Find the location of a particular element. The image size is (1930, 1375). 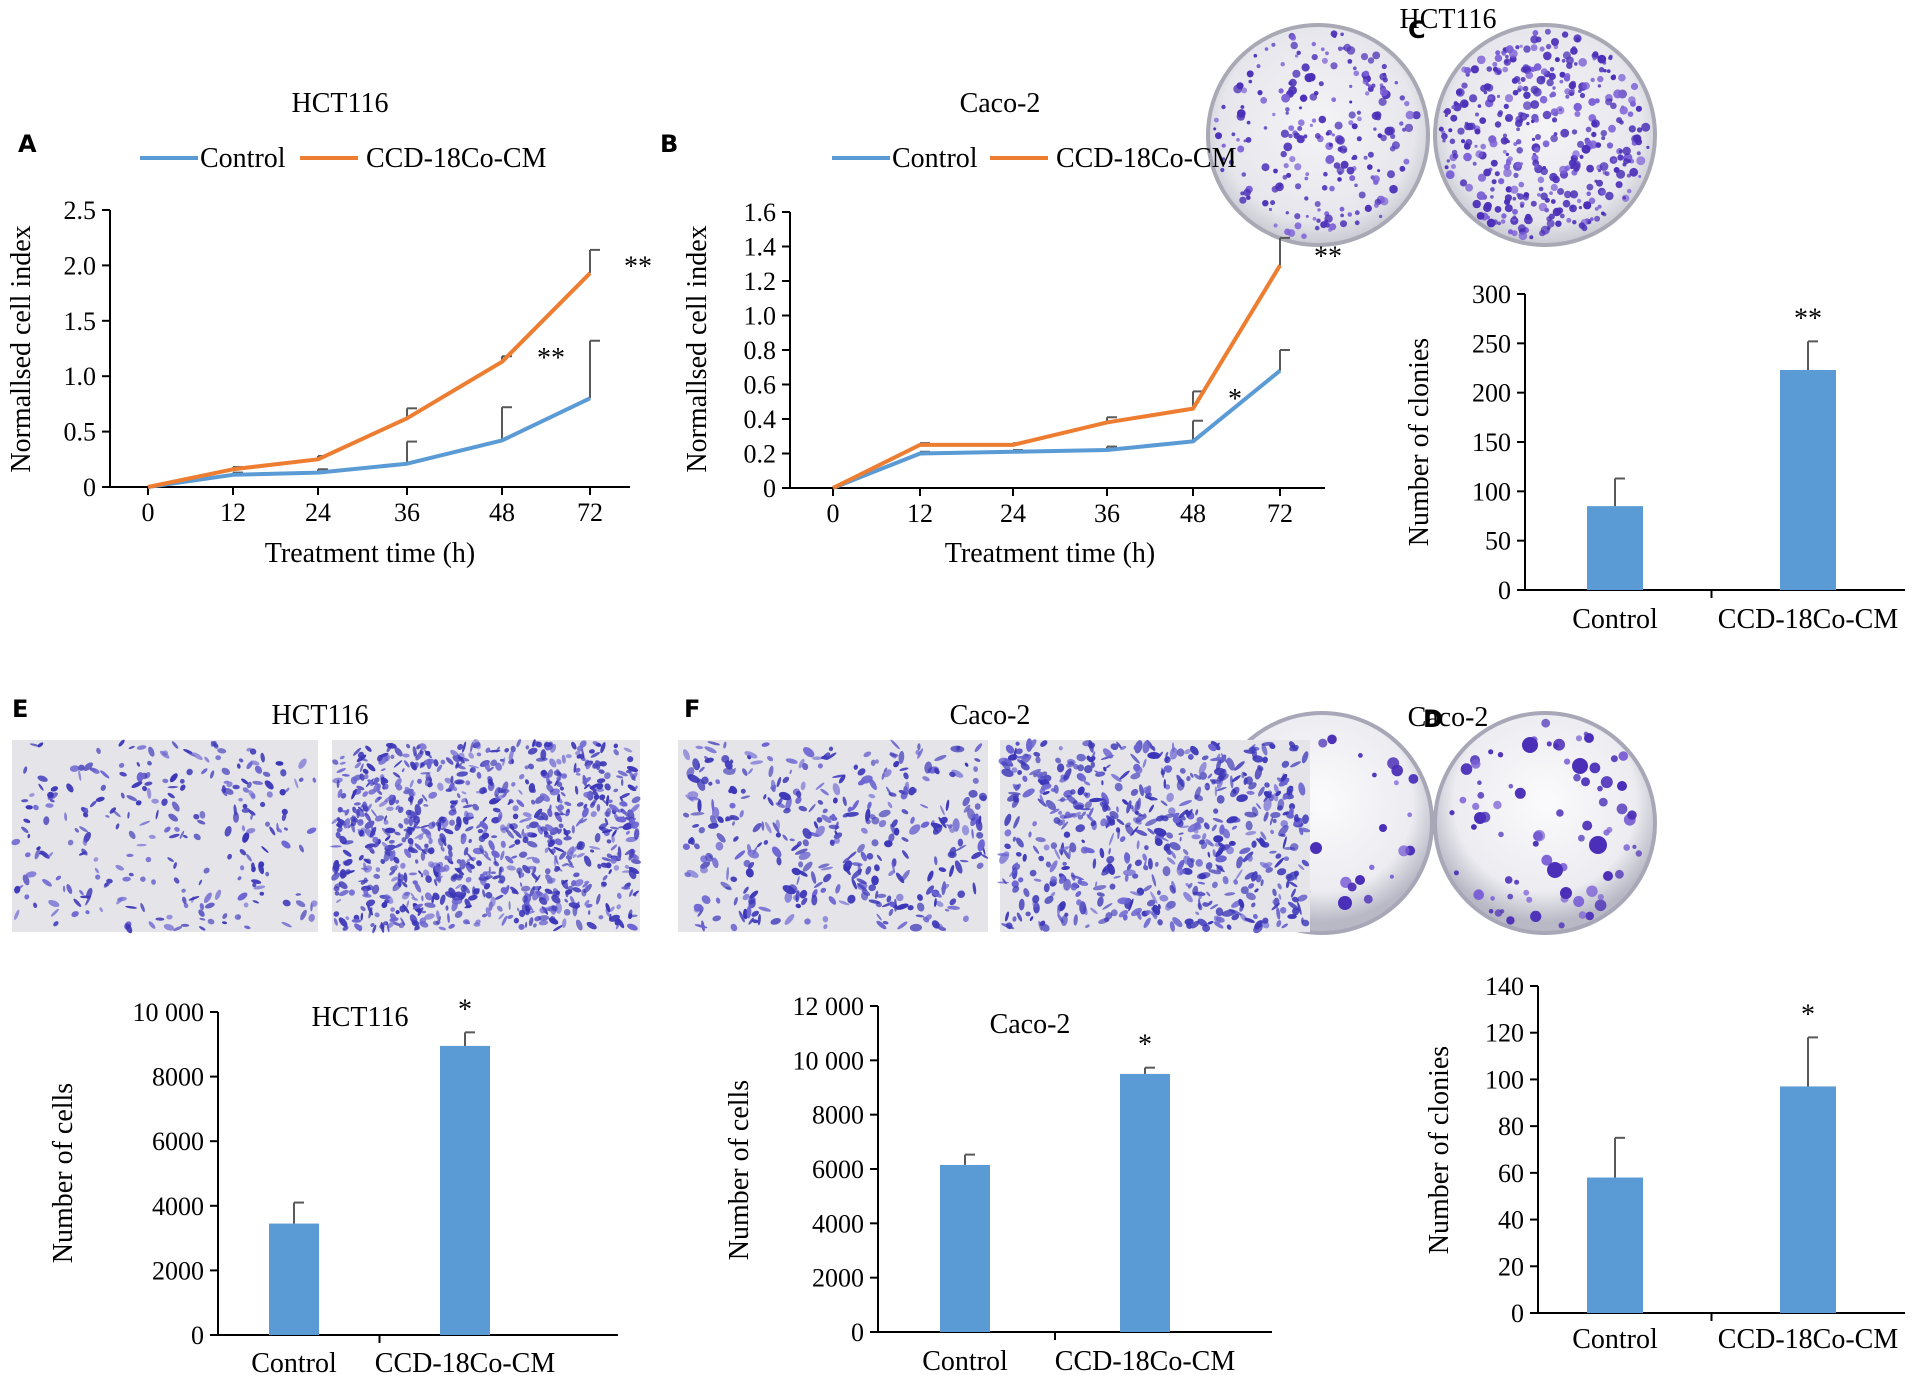

y-tick-label: 1.2 is located at coordinates (760, 281).